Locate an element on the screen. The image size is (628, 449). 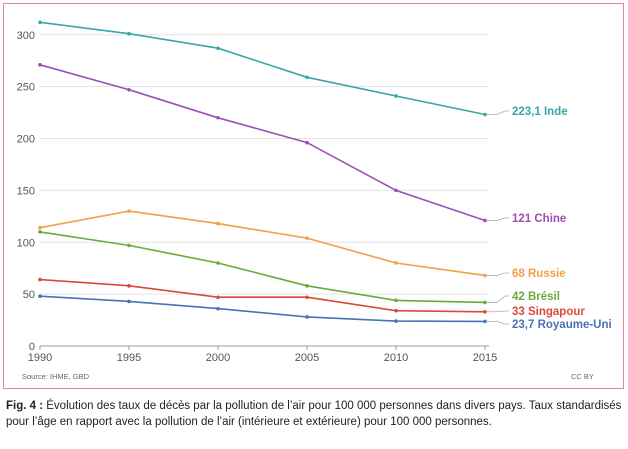
x-tick-label: 2000 is located at coordinates (218, 358).